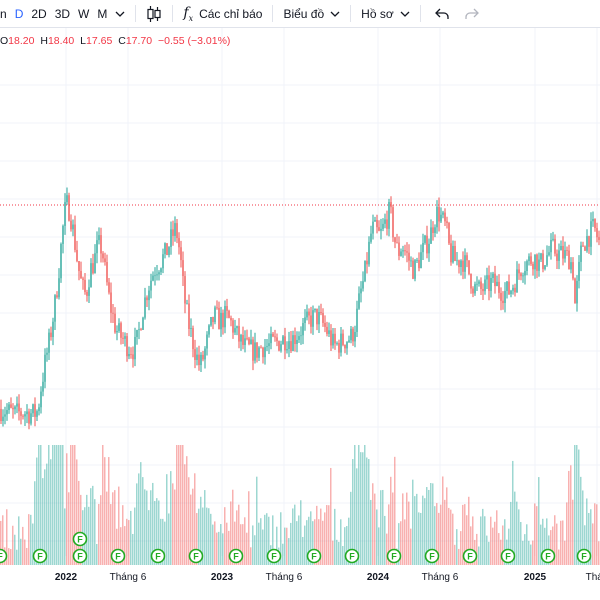  What do you see at coordinates (273, 13) in the screenshot?
I see `divider` at bounding box center [273, 13].